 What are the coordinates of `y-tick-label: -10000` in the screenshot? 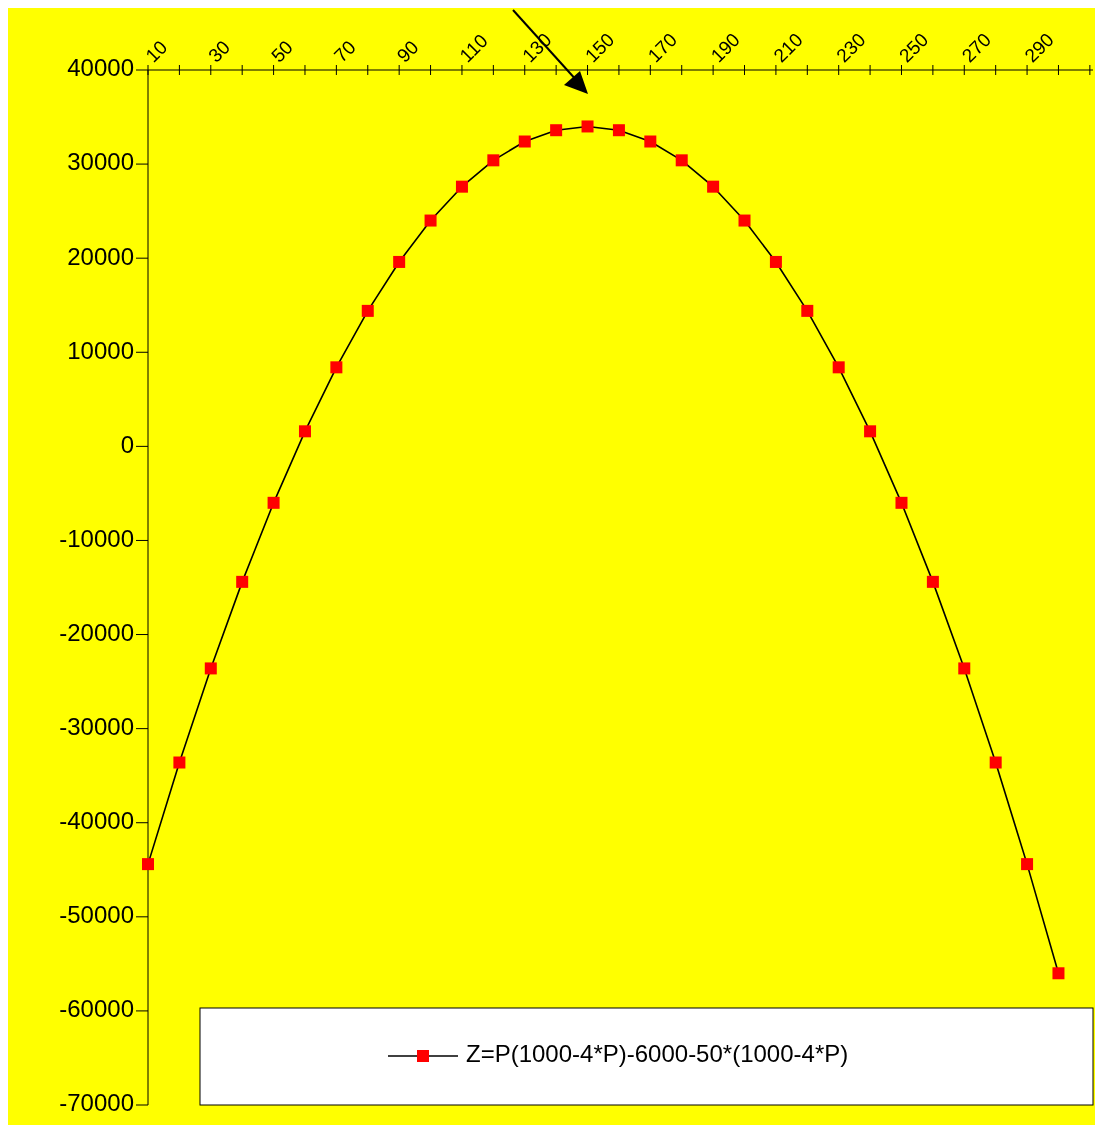 It's located at (96, 538).